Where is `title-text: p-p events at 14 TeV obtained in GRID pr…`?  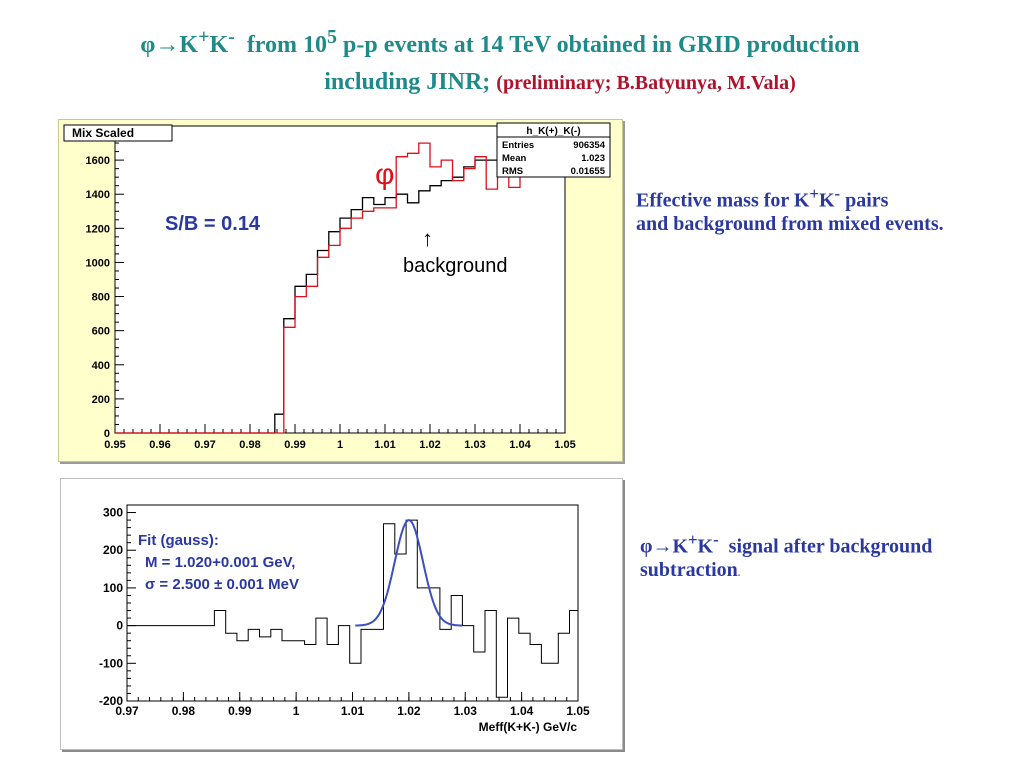
title-text: p-p events at 14 TeV obtained in GRID pr… is located at coordinates (598, 45).